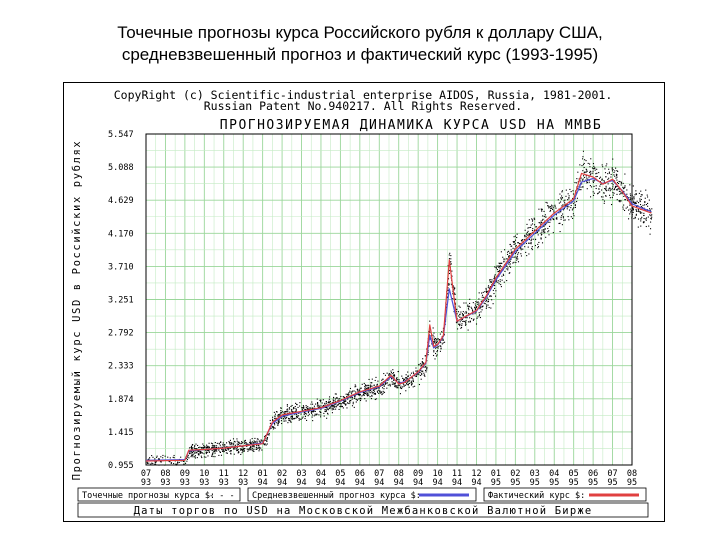 Image resolution: width=720 pixels, height=540 pixels. What do you see at coordinates (457, 474) in the screenshot?
I see `x-tick-month: 11` at bounding box center [457, 474].